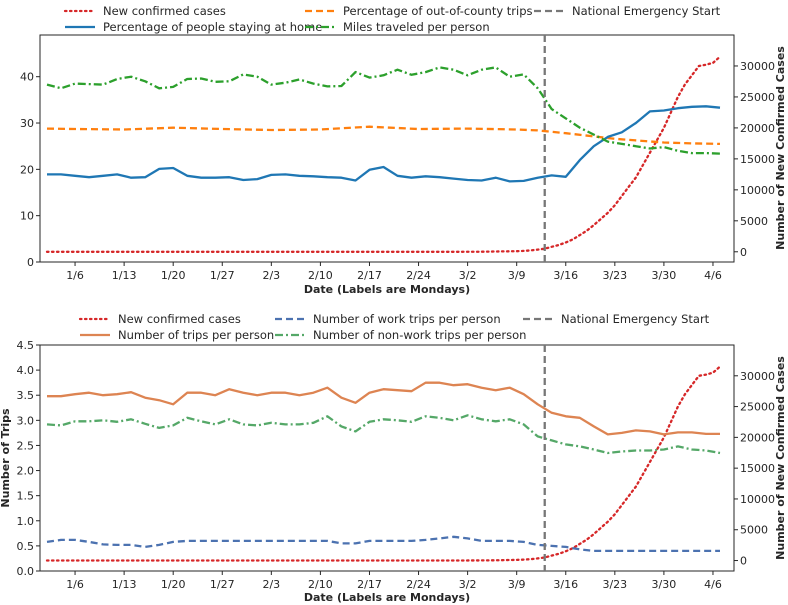 The image size is (788, 605). I want to click on legend-label-work-trips: Number of work trips per person, so click(407, 319).